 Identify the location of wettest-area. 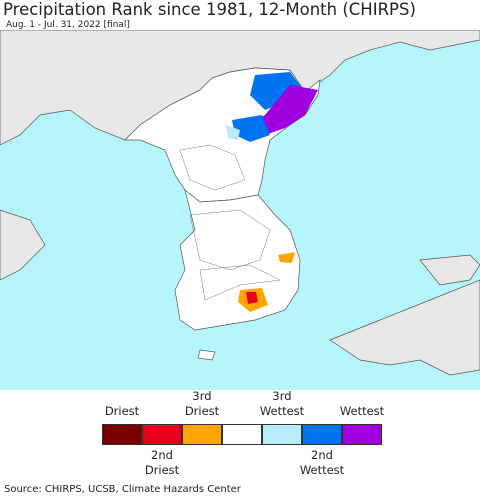
(284, 110).